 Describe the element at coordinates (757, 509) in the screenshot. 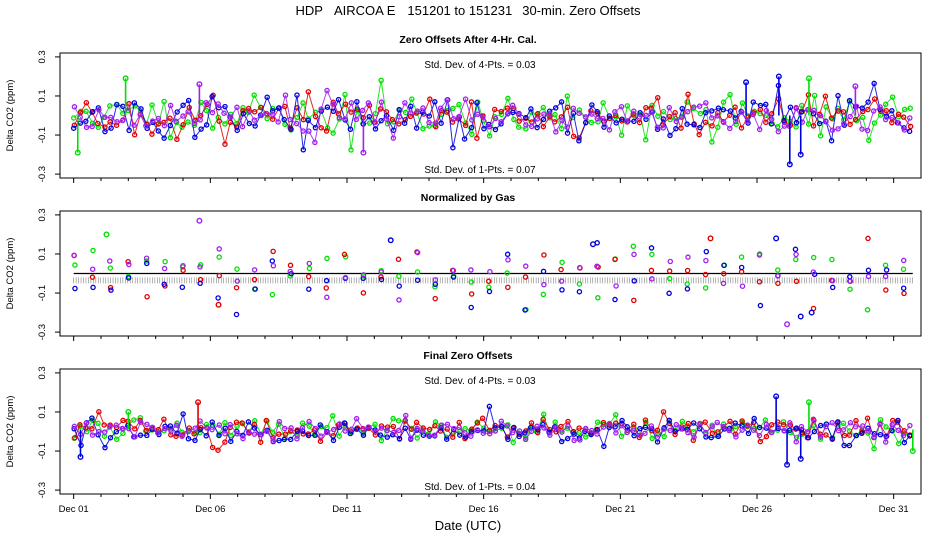

I see `x-tick-label: Dec 26` at that location.